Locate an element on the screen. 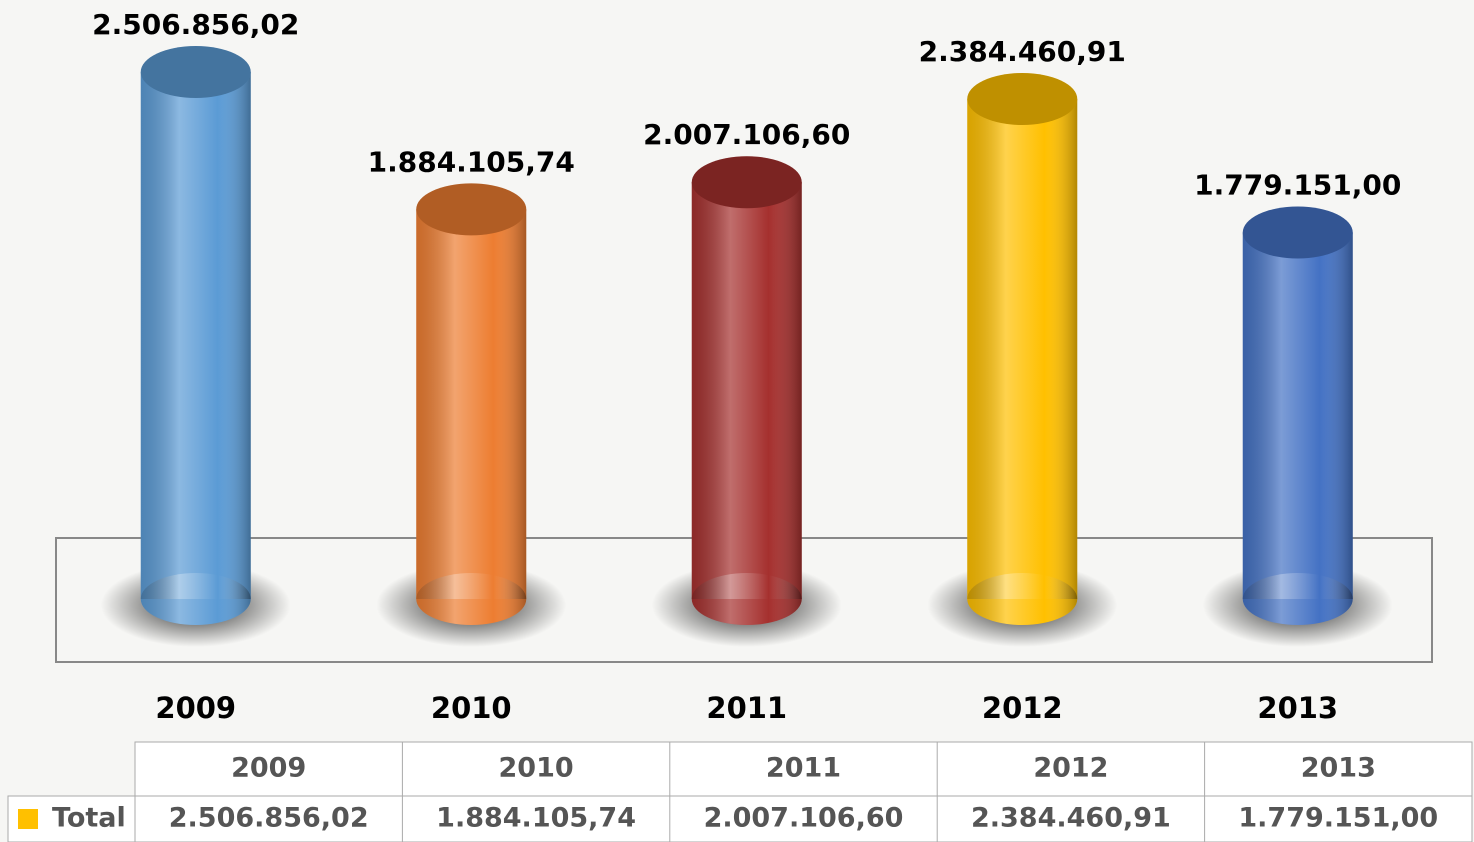 This screenshot has height=842, width=1474. x-tick-label: 2012 is located at coordinates (1022, 708).